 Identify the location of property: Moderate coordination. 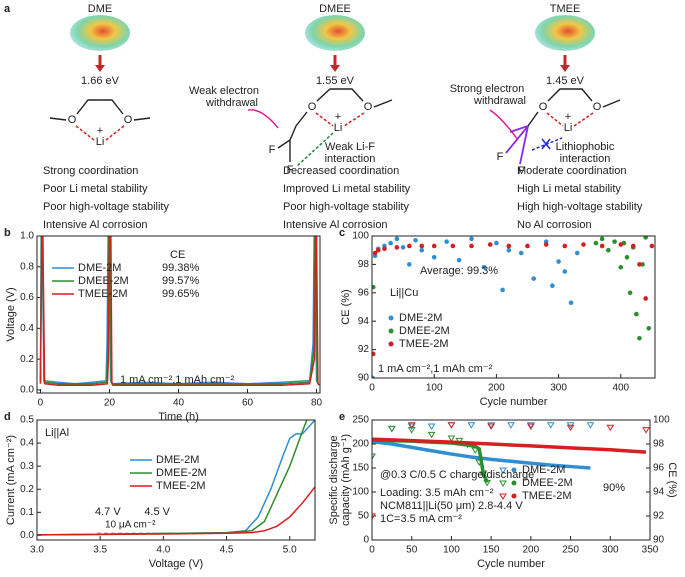
(571, 171).